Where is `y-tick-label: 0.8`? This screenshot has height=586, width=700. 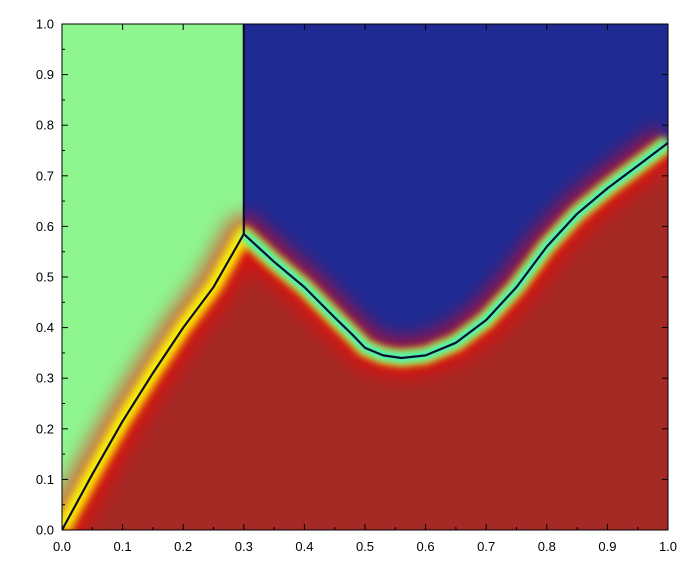 y-tick-label: 0.8 is located at coordinates (45, 125).